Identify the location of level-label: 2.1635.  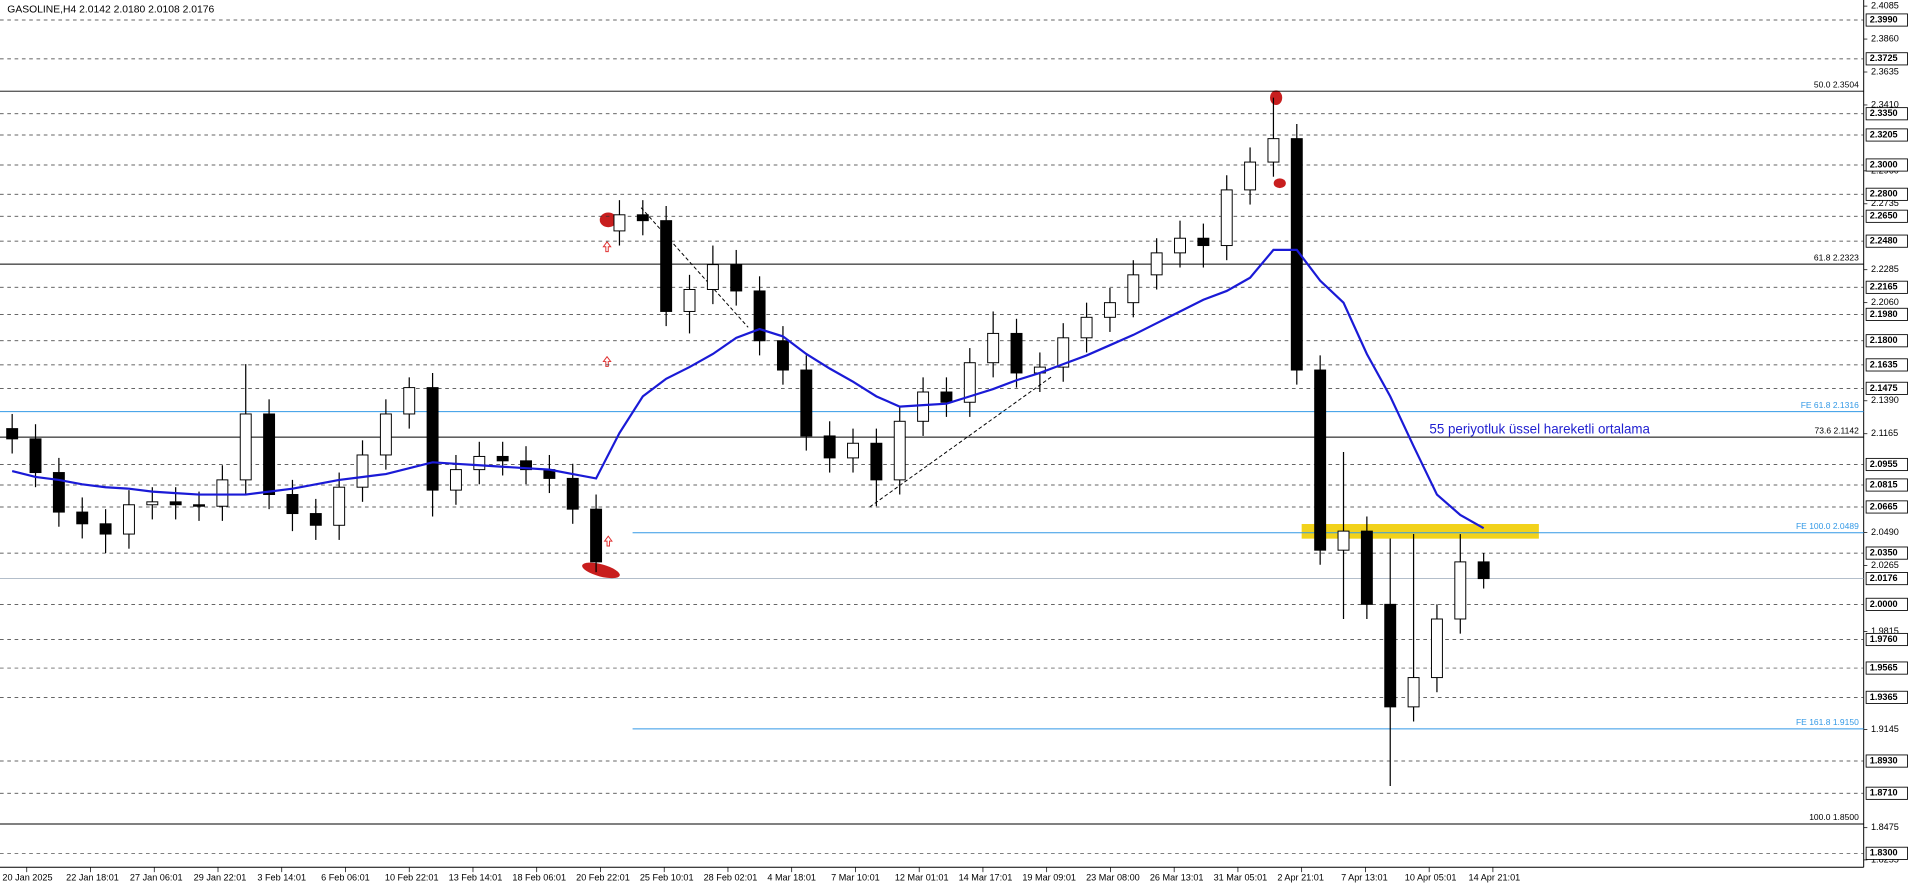
(1884, 364).